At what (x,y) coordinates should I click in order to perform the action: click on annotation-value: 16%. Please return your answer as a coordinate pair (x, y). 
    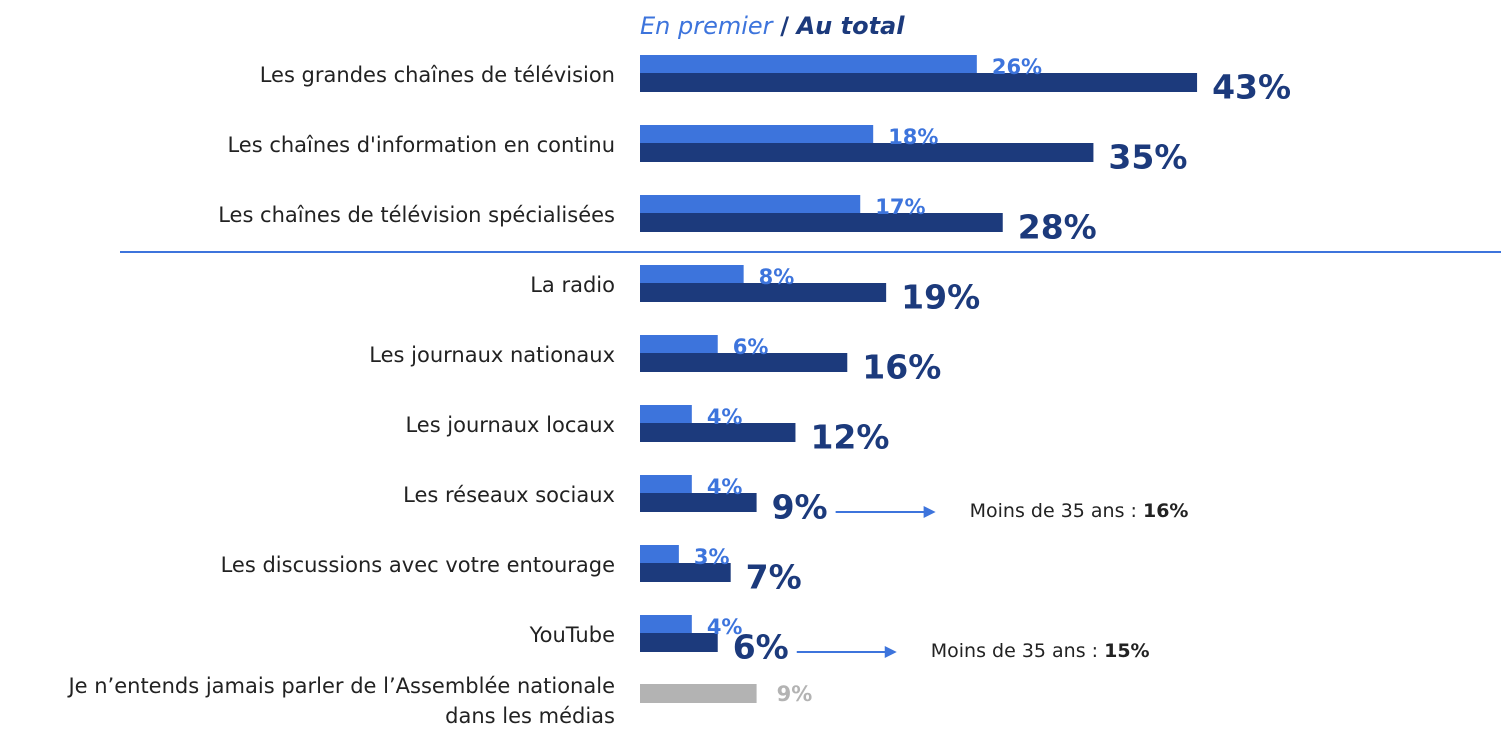
    Looking at the image, I should click on (1165, 511).